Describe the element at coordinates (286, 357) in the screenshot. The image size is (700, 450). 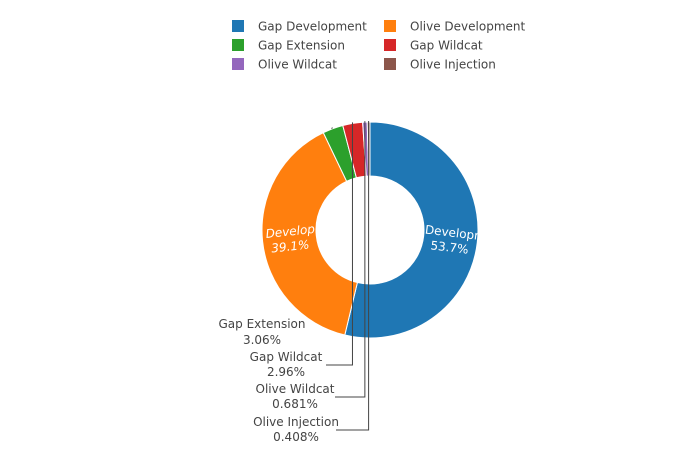
I see `slice-label: Gap Wildcat` at that location.